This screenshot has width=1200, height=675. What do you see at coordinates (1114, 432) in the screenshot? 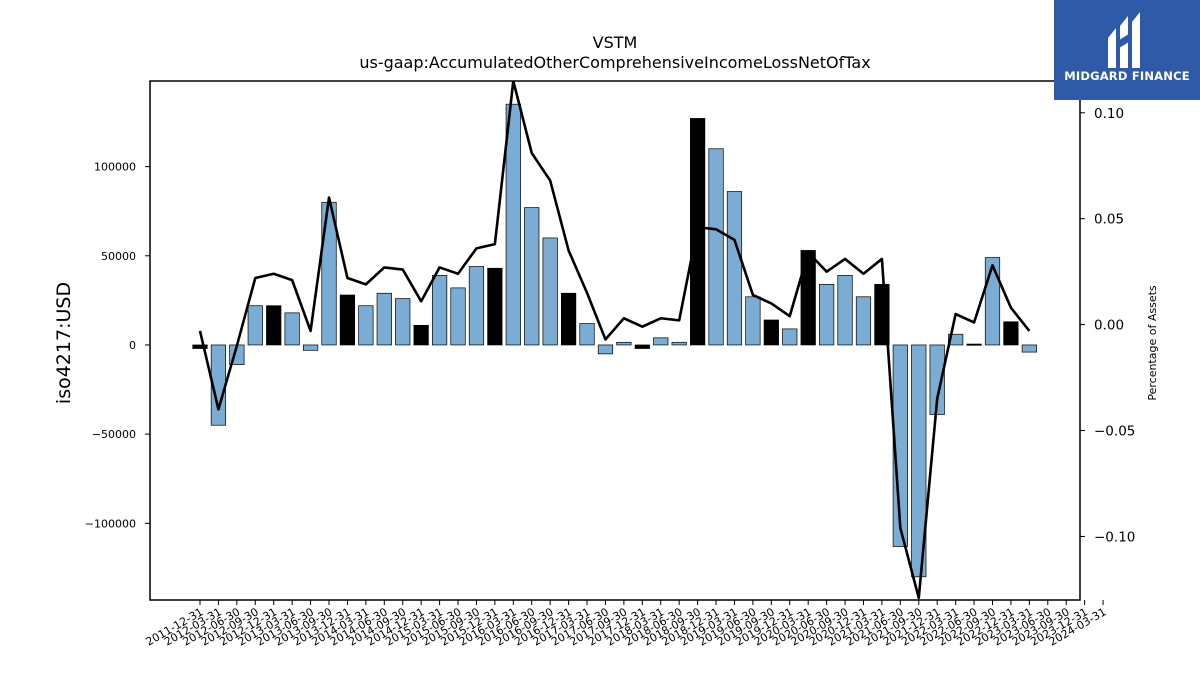
I see `y2-tick-label: −0.05` at bounding box center [1114, 432].